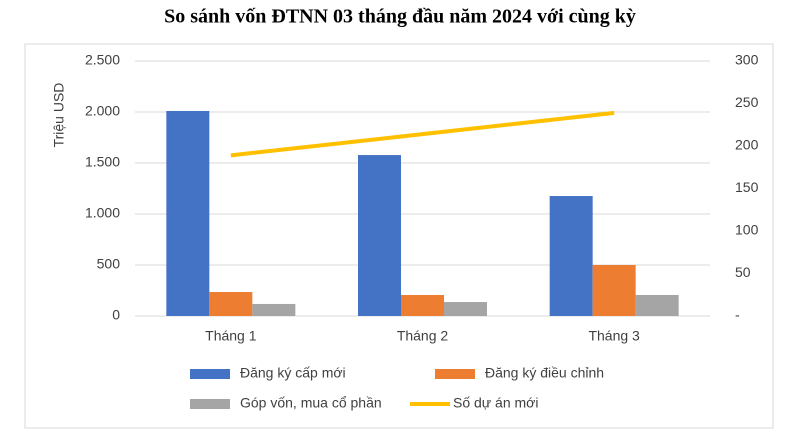 Image resolution: width=800 pixels, height=434 pixels. I want to click on y2-tick-label: 200, so click(747, 145).